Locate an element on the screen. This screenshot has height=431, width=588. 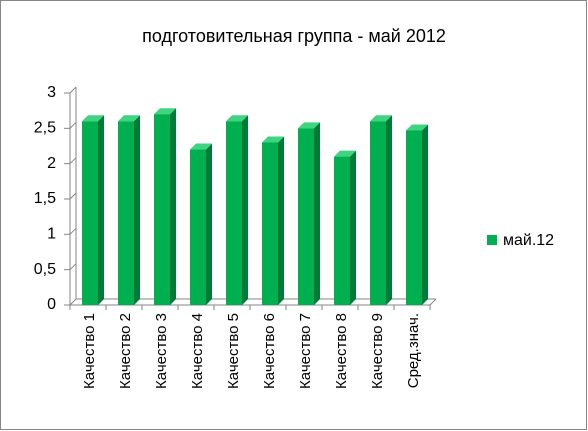
y-tick-label: 0 is located at coordinates (51, 304).